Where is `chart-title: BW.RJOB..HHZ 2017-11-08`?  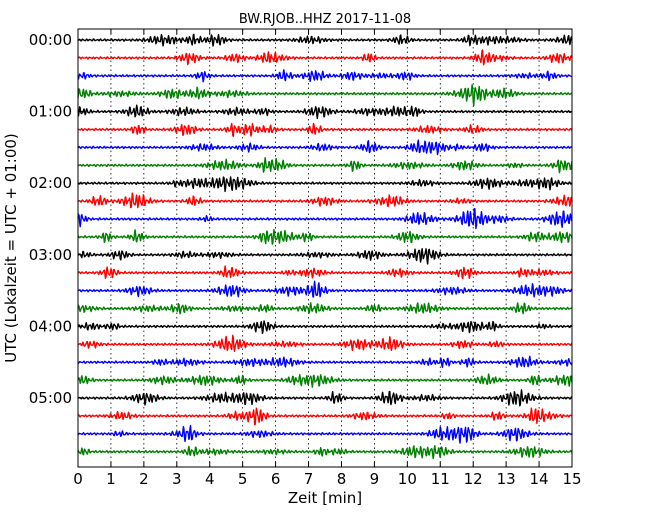 chart-title: BW.RJOB..HHZ 2017-11-08 is located at coordinates (325, 19).